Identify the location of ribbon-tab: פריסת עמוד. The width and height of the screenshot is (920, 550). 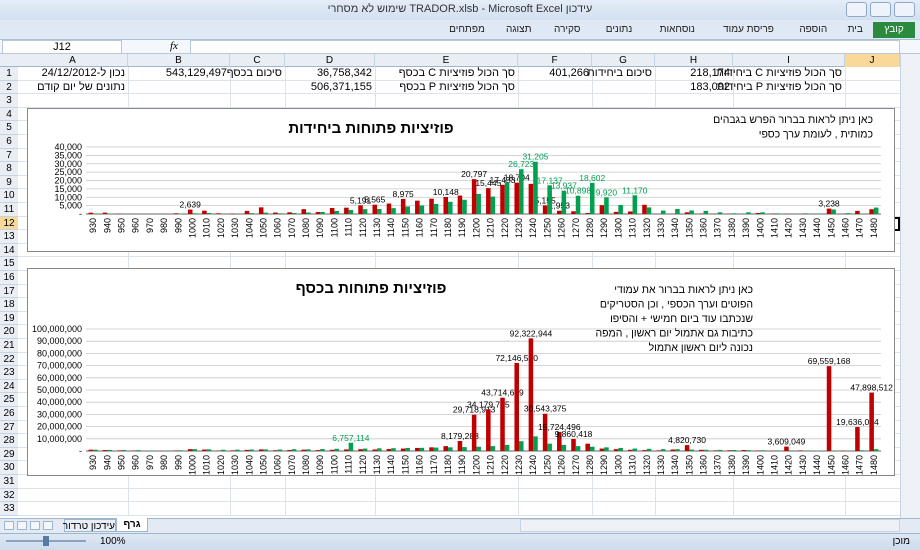
(748, 29).